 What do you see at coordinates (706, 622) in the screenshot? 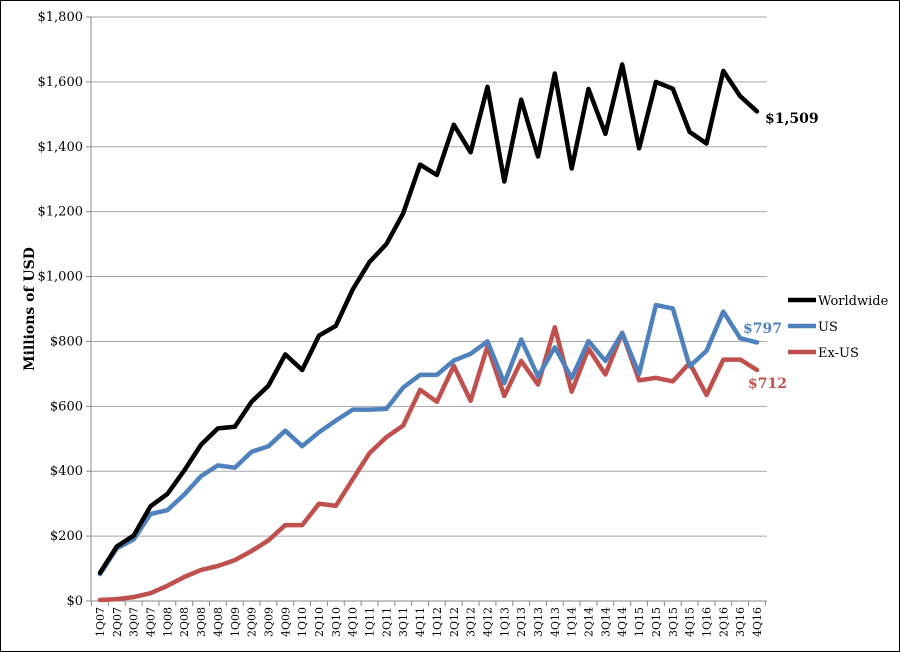
I see `x-tick-label: 1Q16` at bounding box center [706, 622].